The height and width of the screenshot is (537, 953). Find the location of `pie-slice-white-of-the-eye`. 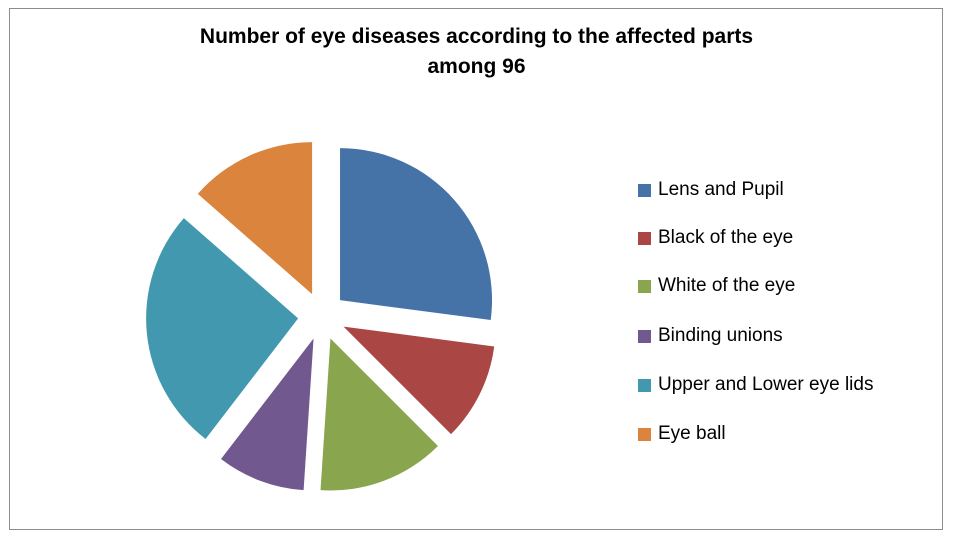

pie-slice-white-of-the-eye is located at coordinates (379, 414).